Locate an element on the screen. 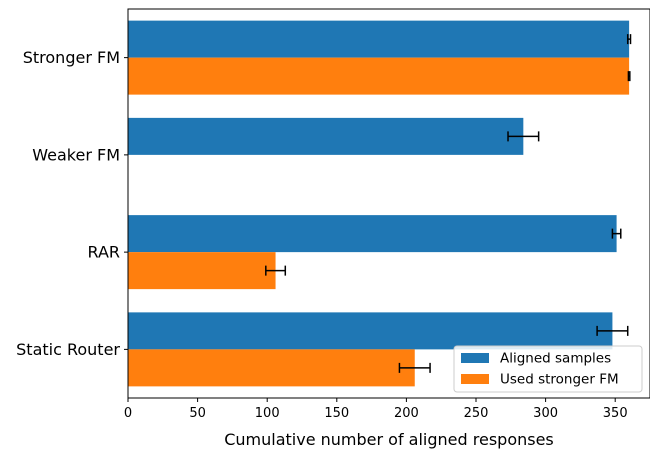 This screenshot has width=650, height=449. bar-used-stronger-fm-static-router is located at coordinates (271, 368).